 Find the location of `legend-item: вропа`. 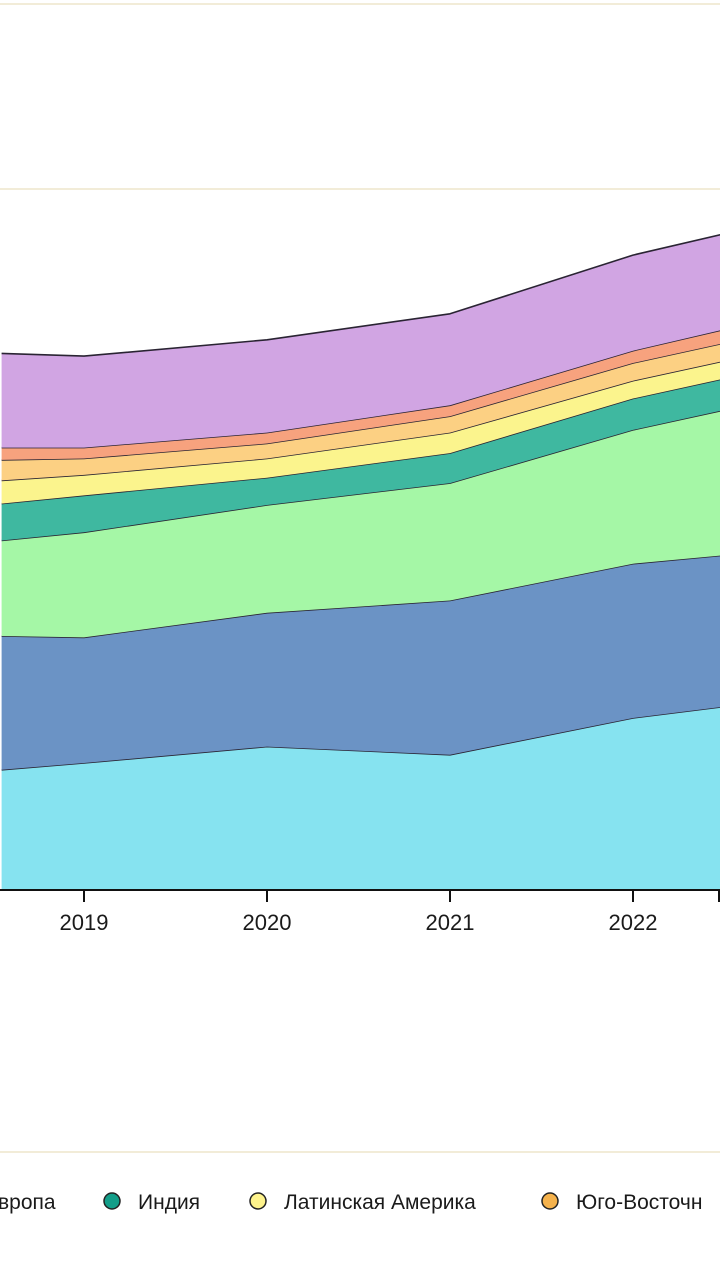

legend-item: вропа is located at coordinates (28, 1202).